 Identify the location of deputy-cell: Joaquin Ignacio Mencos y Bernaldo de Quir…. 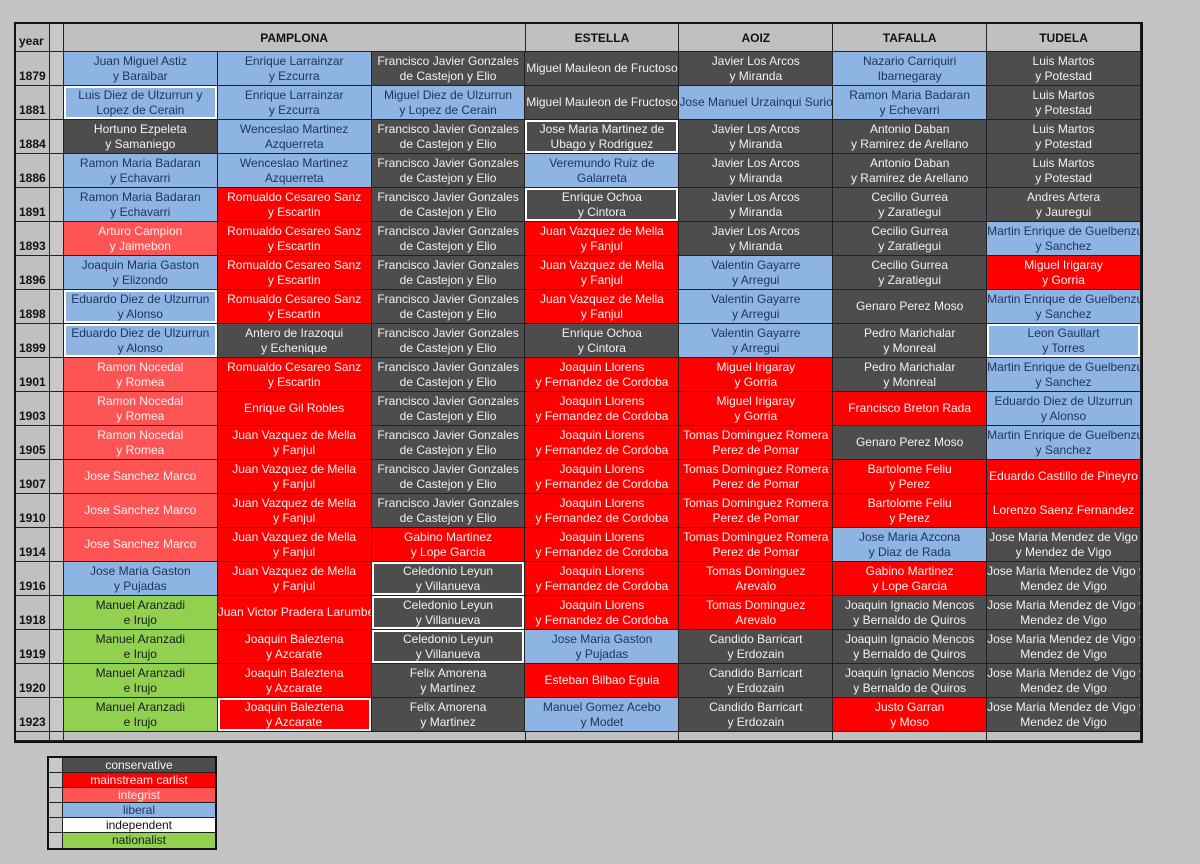
(910, 647).